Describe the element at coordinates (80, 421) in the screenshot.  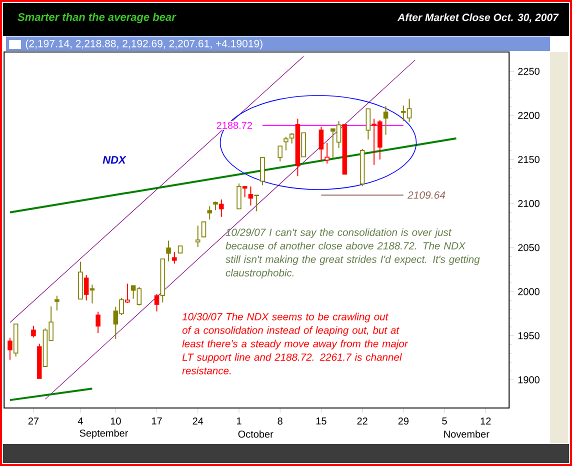
I see `x-tick-label: 4` at that location.